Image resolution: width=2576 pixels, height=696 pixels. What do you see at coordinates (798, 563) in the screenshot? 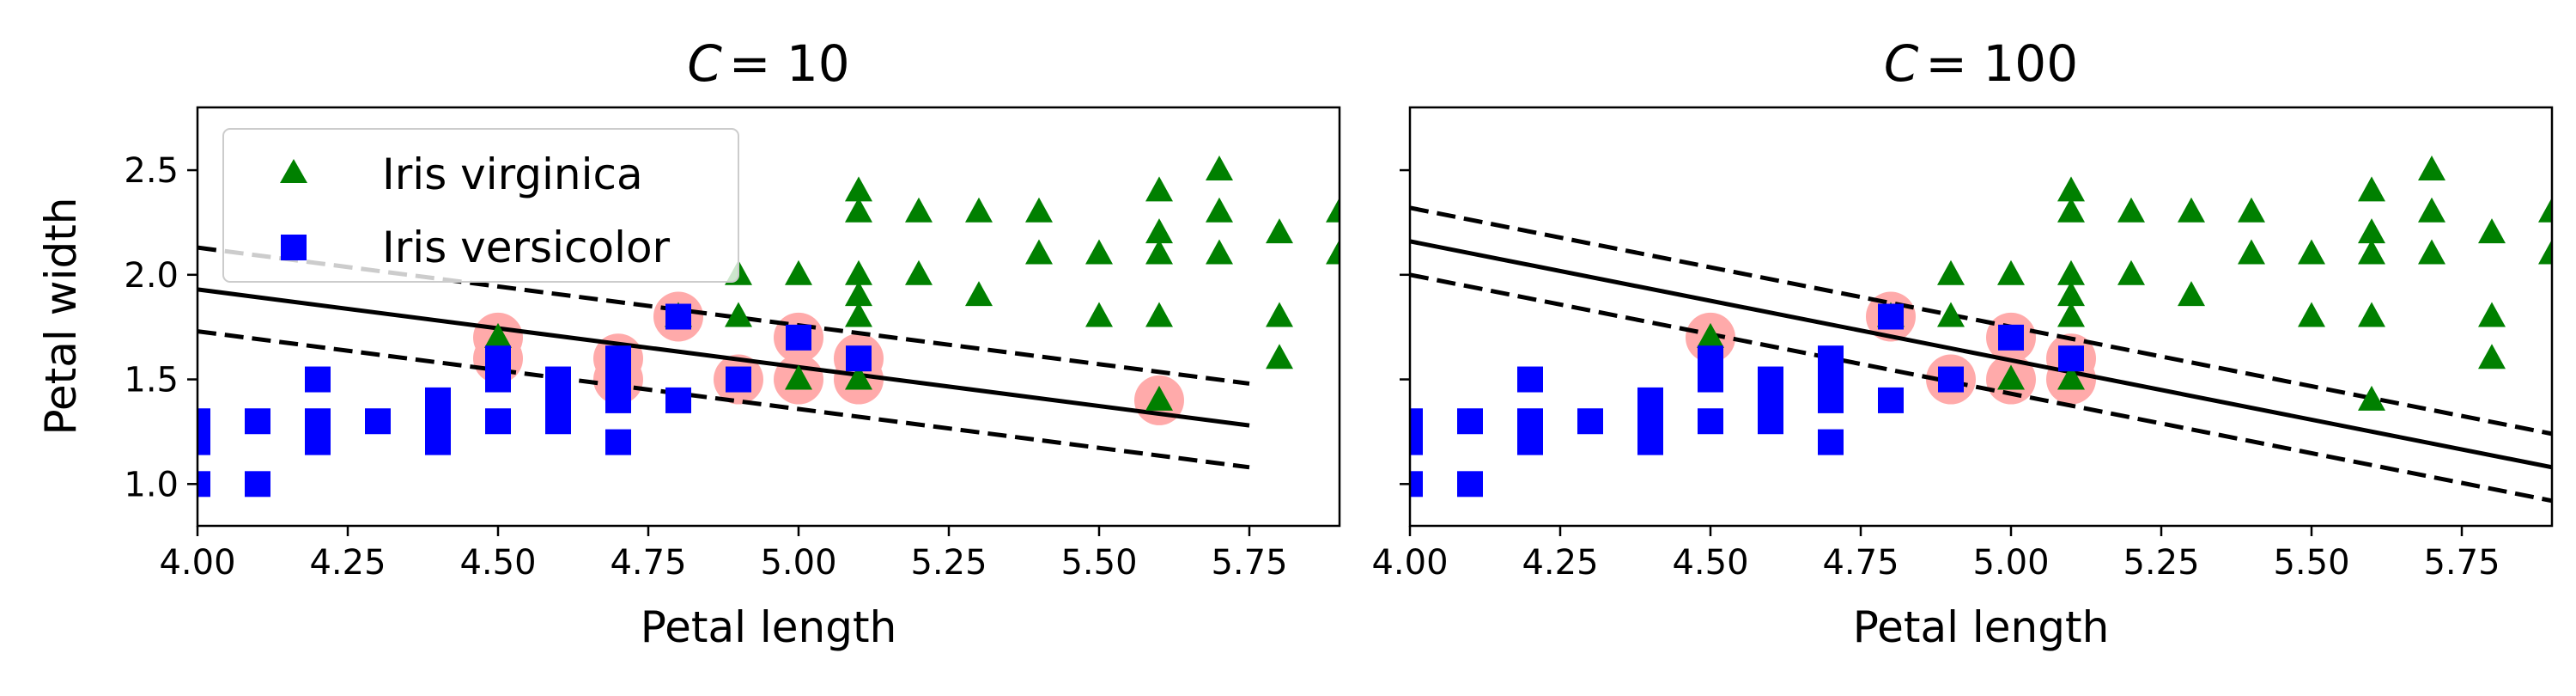
I see `x-tick-label: 5.00` at bounding box center [798, 563].